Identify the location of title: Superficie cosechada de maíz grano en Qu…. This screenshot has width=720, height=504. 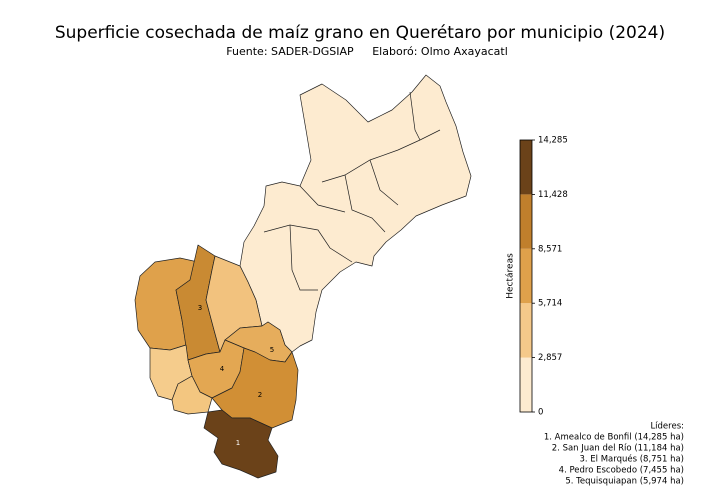
(360, 33).